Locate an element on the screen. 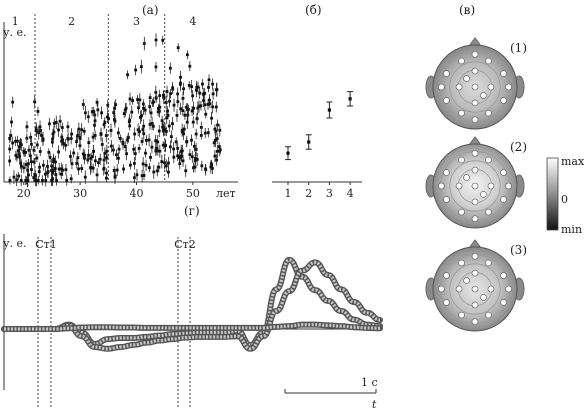  panel-b-x-tick-label: 1 is located at coordinates (288, 193).